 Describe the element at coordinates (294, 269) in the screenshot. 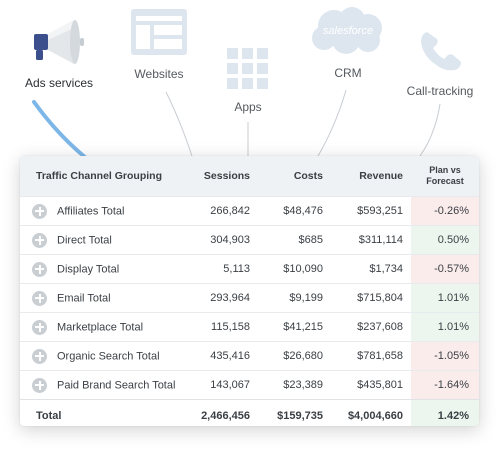

I see `row-costs: $10,090` at that location.